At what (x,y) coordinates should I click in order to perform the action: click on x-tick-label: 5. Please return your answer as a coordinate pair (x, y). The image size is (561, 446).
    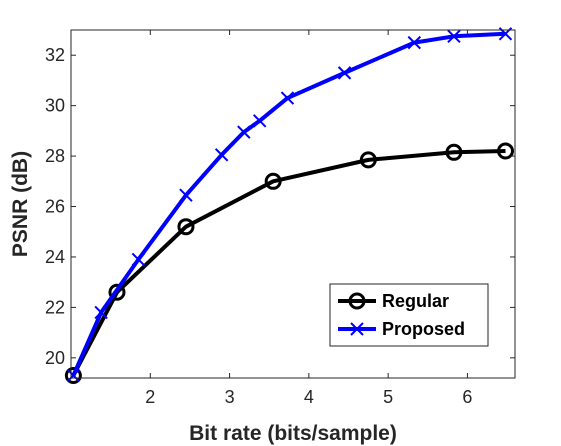
    Looking at the image, I should click on (388, 397).